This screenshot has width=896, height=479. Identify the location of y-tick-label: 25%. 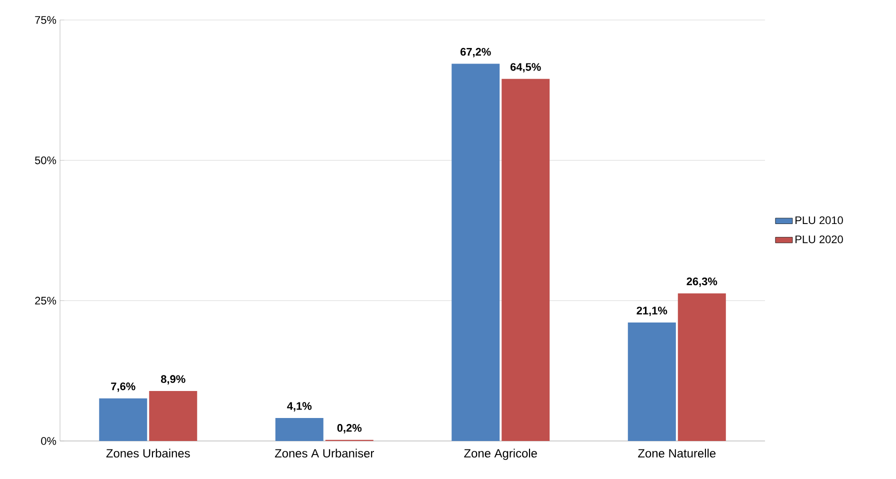
(45, 300).